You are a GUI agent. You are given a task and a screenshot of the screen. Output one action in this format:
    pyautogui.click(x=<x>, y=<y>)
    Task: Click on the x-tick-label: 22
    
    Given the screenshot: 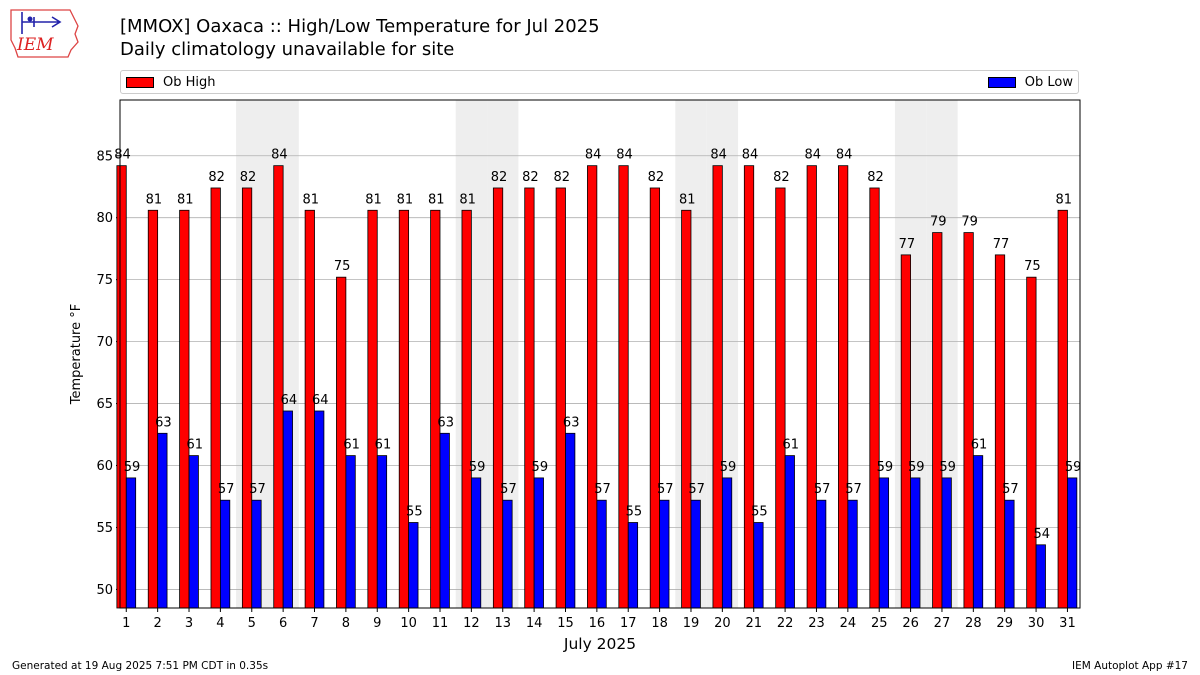 What is the action you would take?
    pyautogui.click(x=785, y=623)
    